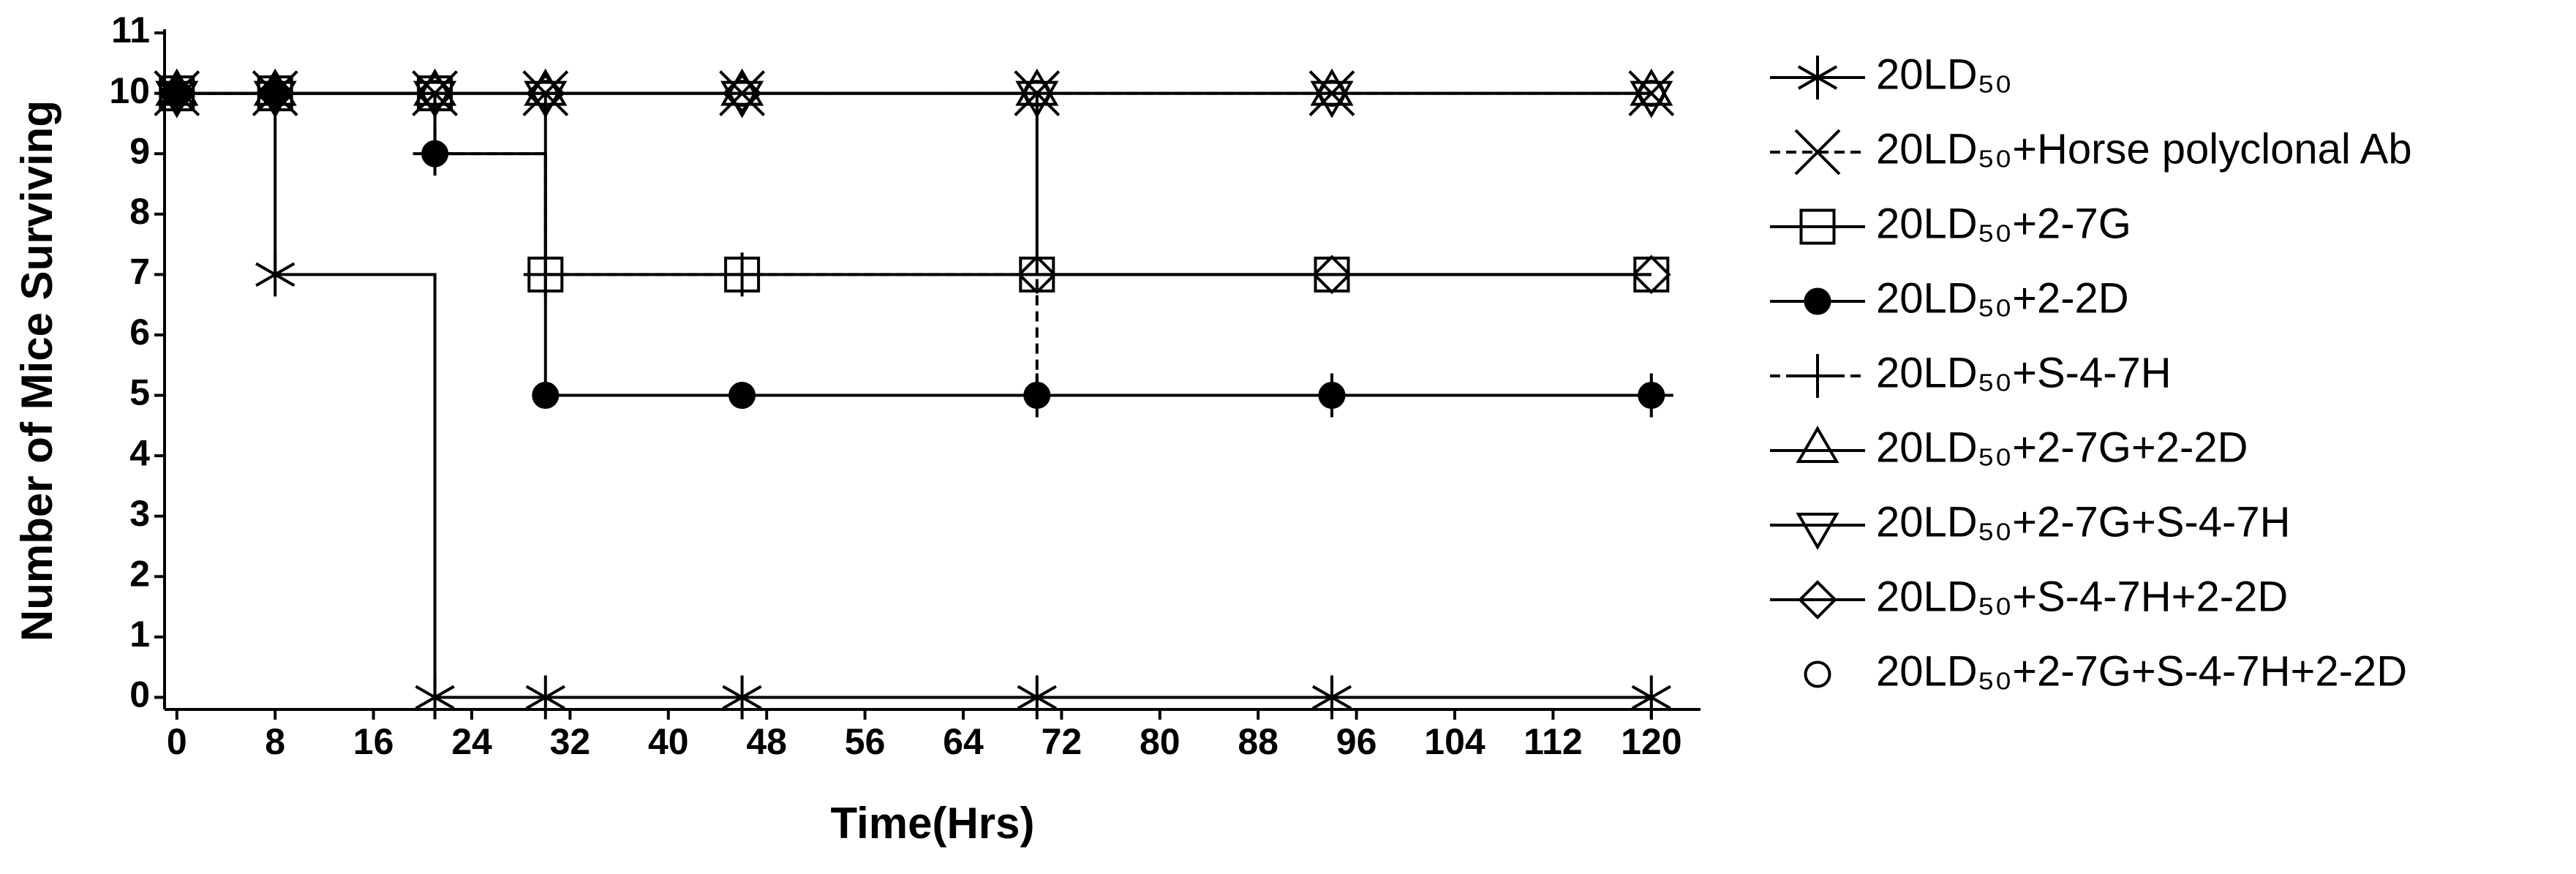 This screenshot has height=874, width=2576. I want to click on x-tick-label: 80, so click(1160, 741).